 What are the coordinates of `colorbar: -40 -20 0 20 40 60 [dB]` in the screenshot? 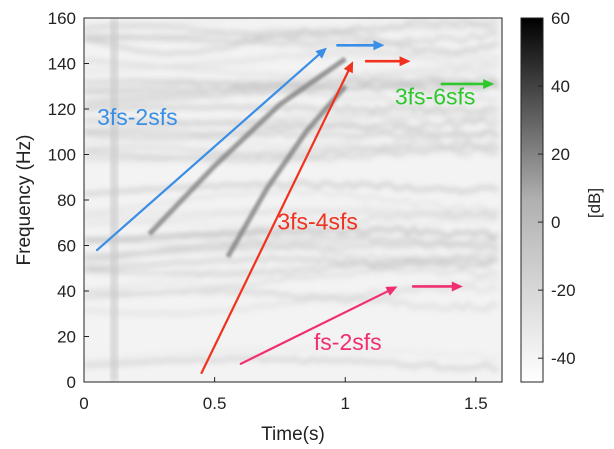 It's located at (562, 196).